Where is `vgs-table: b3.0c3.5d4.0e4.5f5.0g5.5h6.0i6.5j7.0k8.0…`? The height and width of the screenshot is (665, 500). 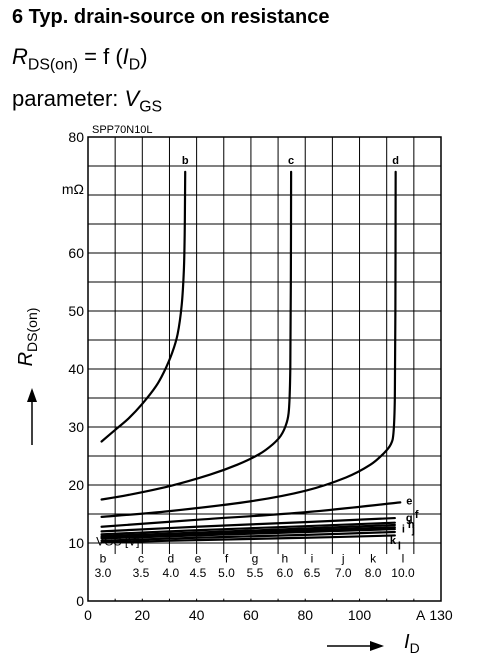 vgs-table: b3.0c3.5d4.0e4.5f5.0g5.5h6.0i6.5j7.0k8.0… is located at coordinates (255, 557).